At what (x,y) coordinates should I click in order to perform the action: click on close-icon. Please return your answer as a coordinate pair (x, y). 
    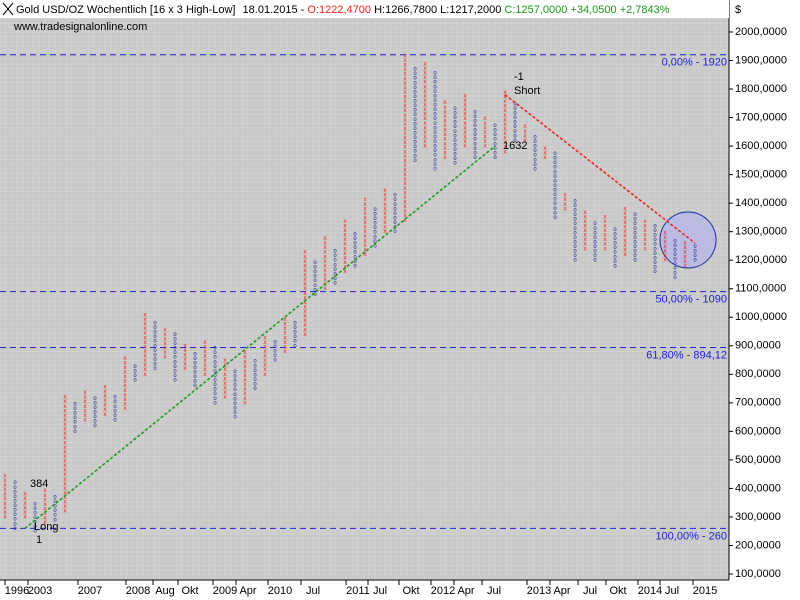
    Looking at the image, I should click on (8, 9).